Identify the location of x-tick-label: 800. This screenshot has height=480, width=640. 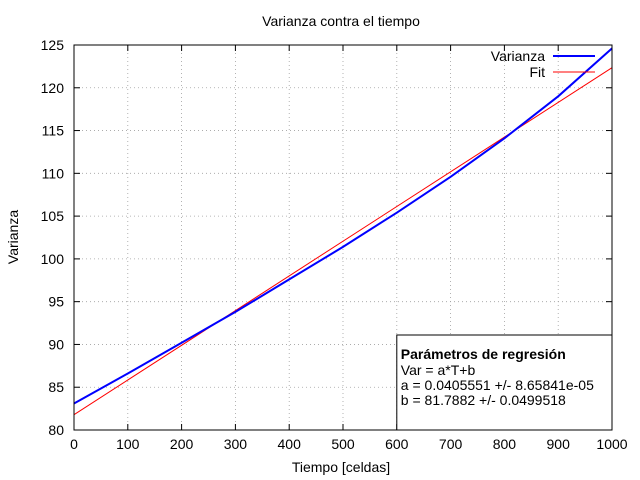
(505, 444).